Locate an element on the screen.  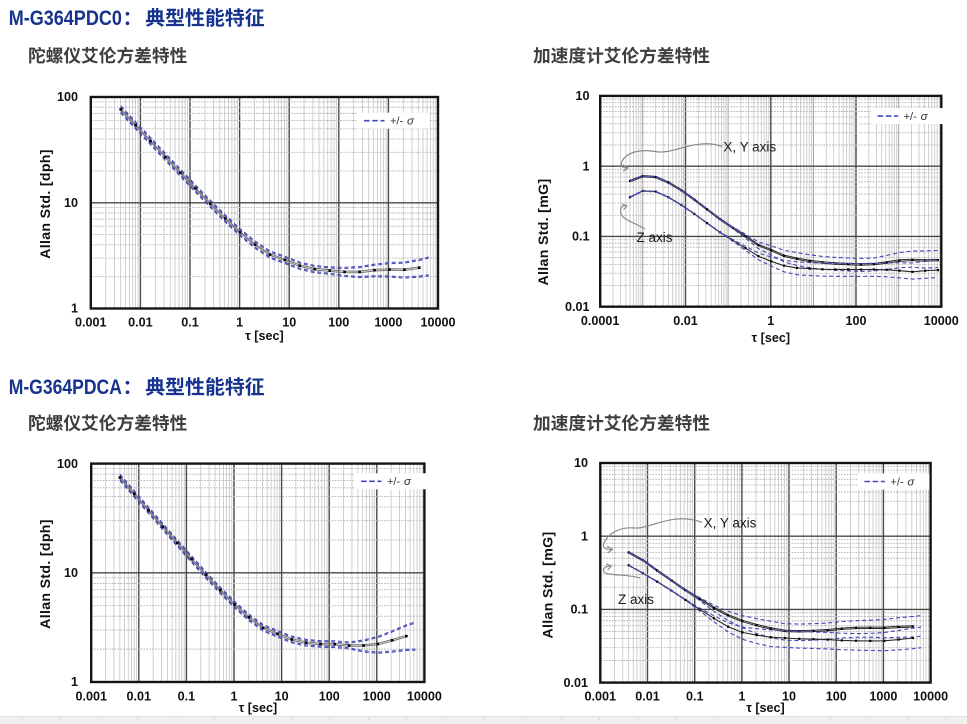
svg-text: M-G364PDCA is located at coordinates (65, 387).